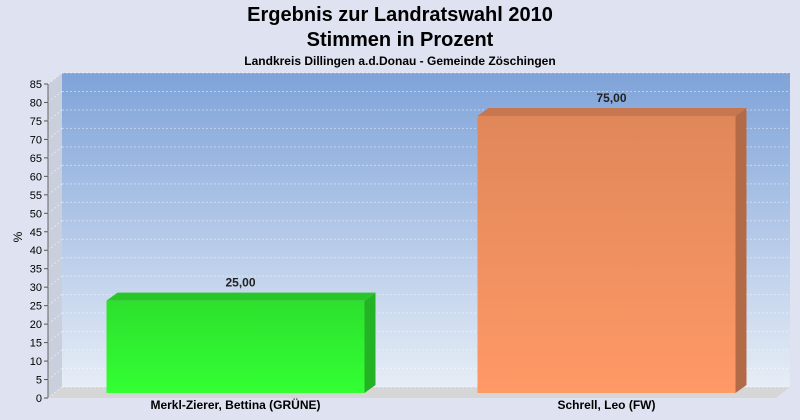  What do you see at coordinates (36, 270) in the screenshot?
I see `y-tick-label: 35` at bounding box center [36, 270].